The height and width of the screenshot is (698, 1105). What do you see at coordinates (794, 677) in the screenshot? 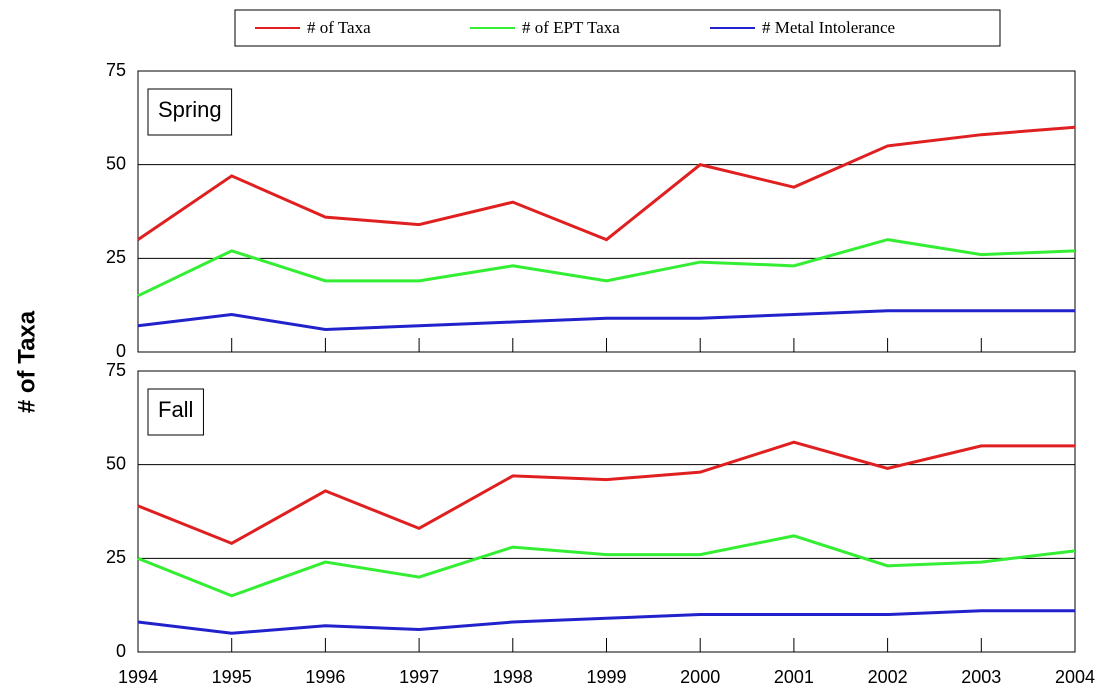
I see `x-tick-label: 2001` at bounding box center [794, 677].